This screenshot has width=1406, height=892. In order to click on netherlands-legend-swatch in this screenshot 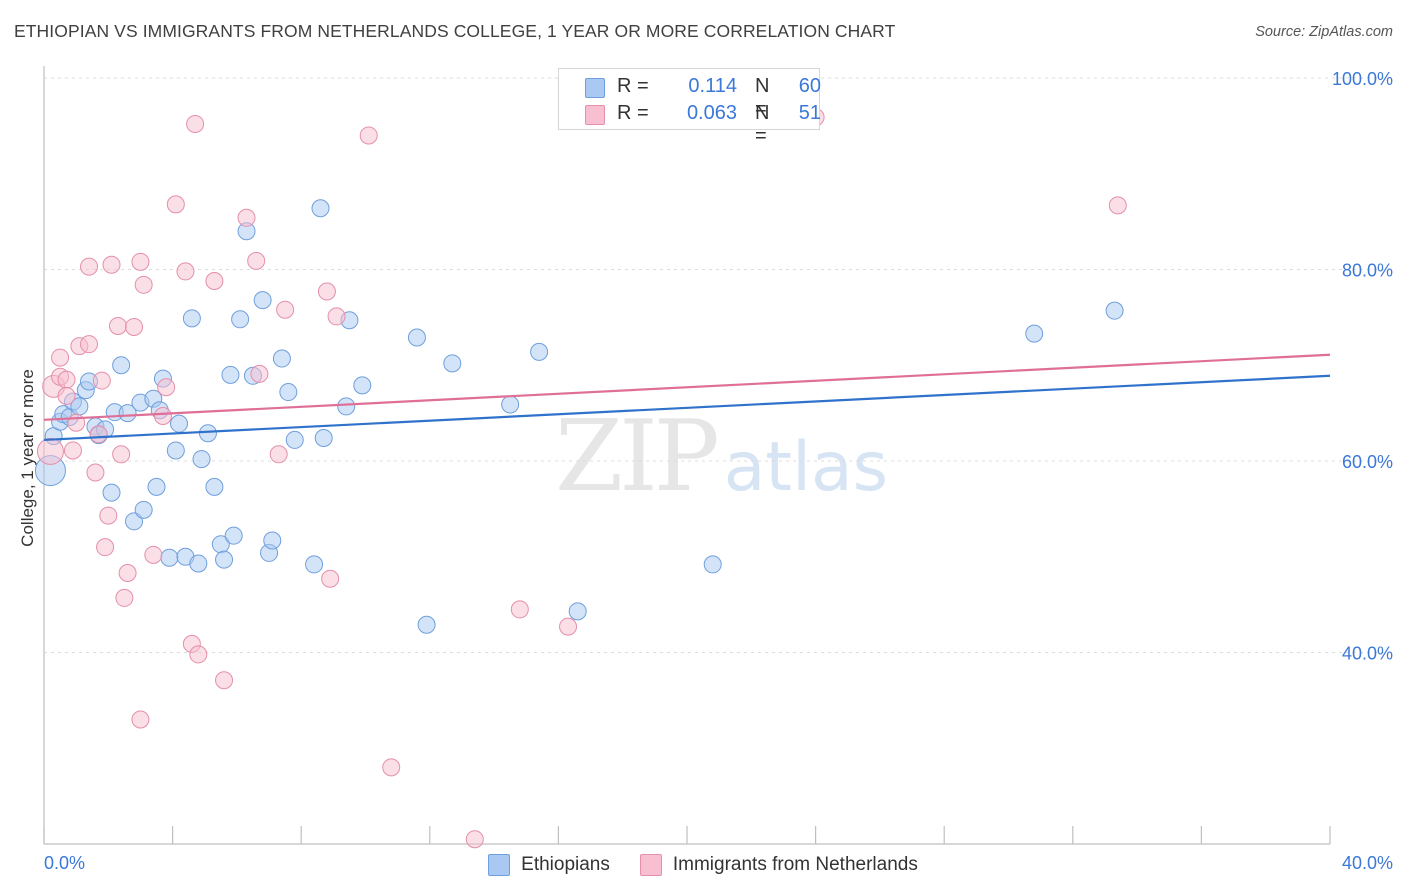, I will do `click(650, 865)`.